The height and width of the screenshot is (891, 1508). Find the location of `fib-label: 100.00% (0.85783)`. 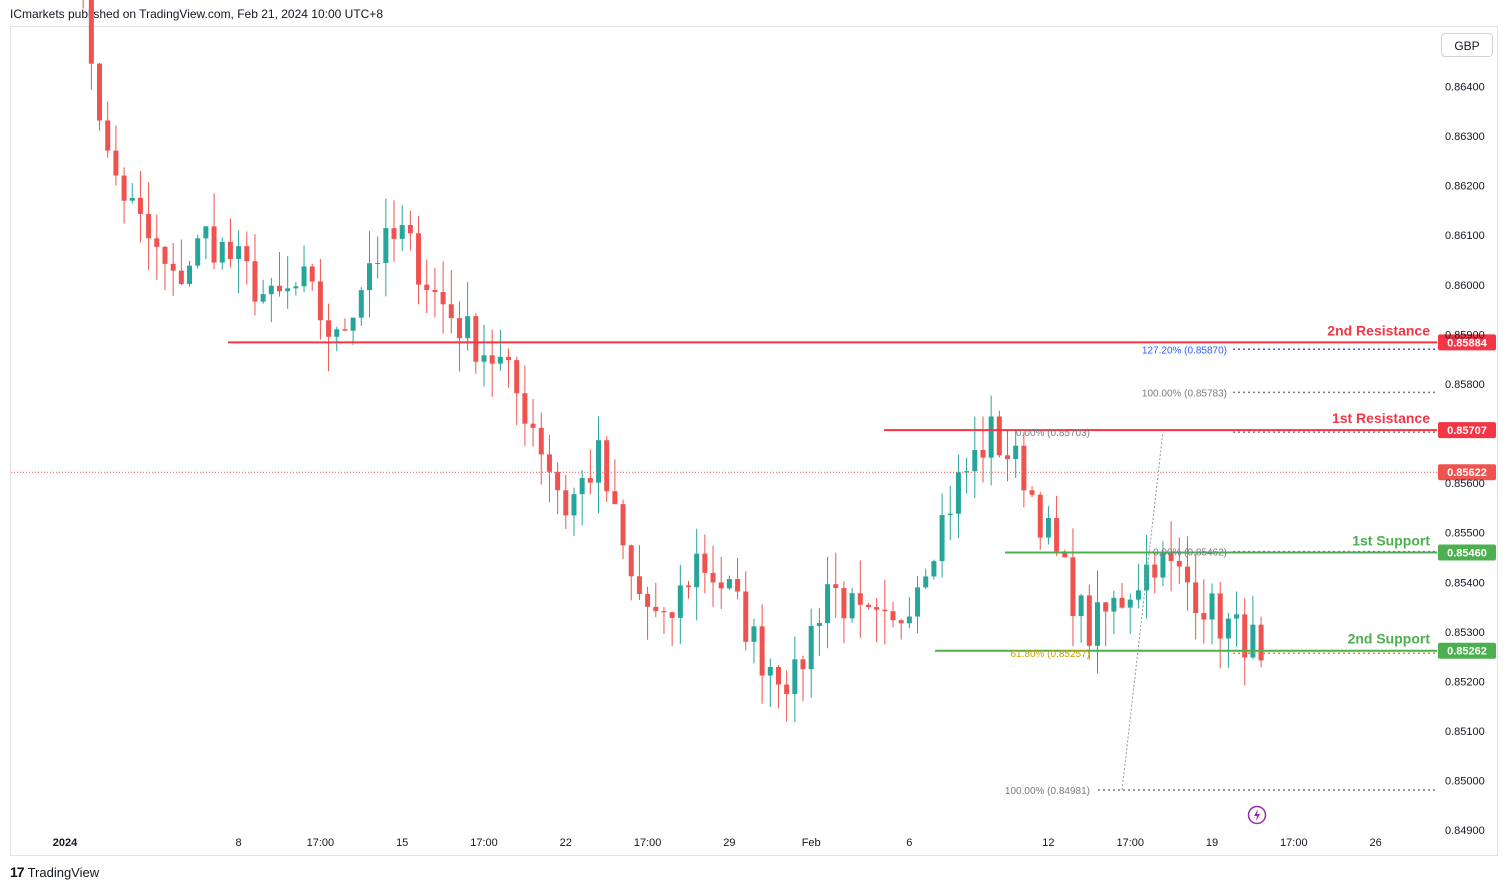

fib-label: 100.00% (0.85783) is located at coordinates (1184, 393).